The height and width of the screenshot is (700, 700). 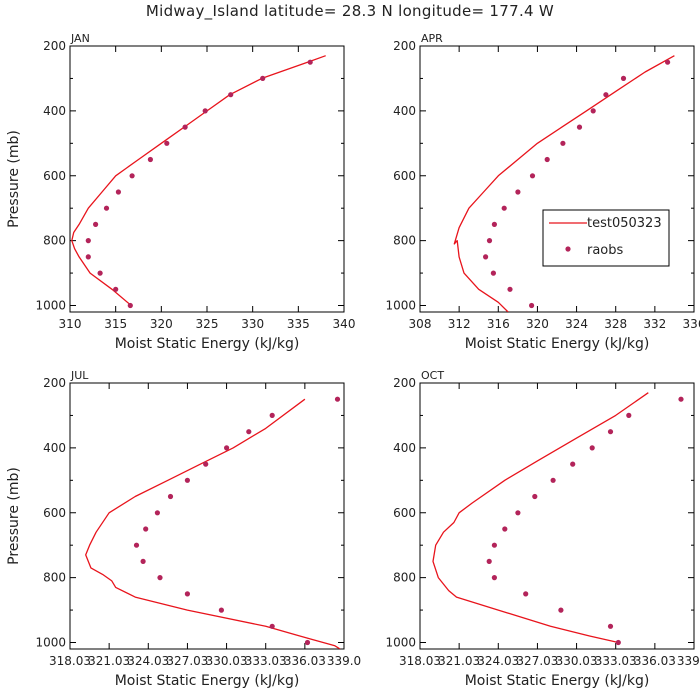 I want to click on x-tick-label: 332, so click(x=654, y=324).